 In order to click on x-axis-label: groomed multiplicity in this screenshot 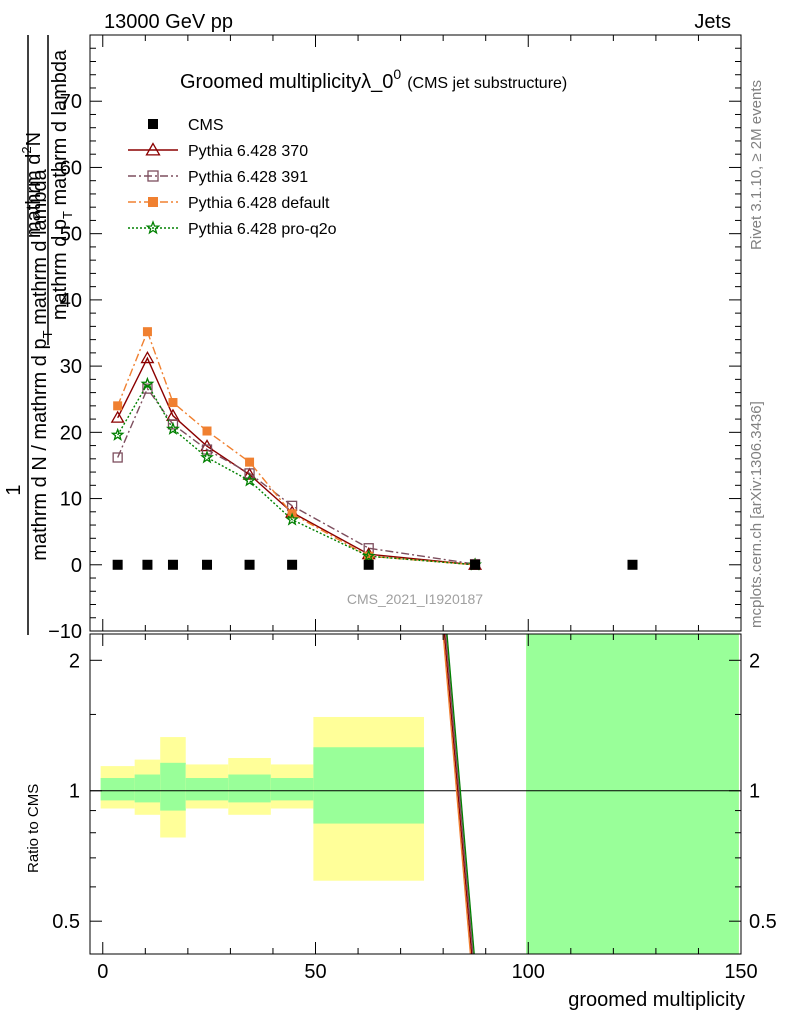, I will do `click(656, 1000)`.